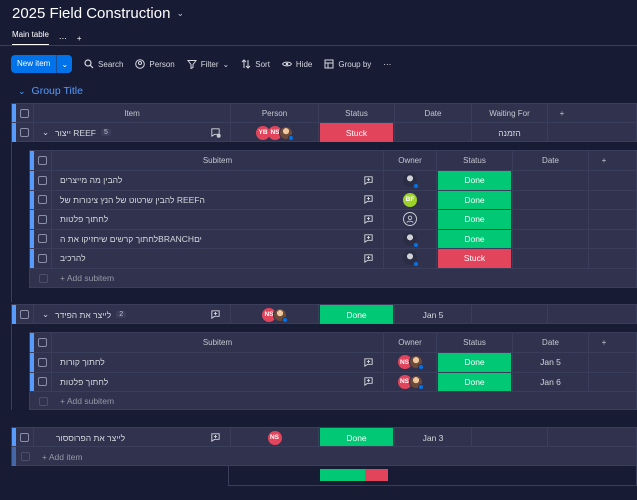 Image resolution: width=637 pixels, height=500 pixels. I want to click on subitem-name: לחתוך קורות, so click(82, 362).